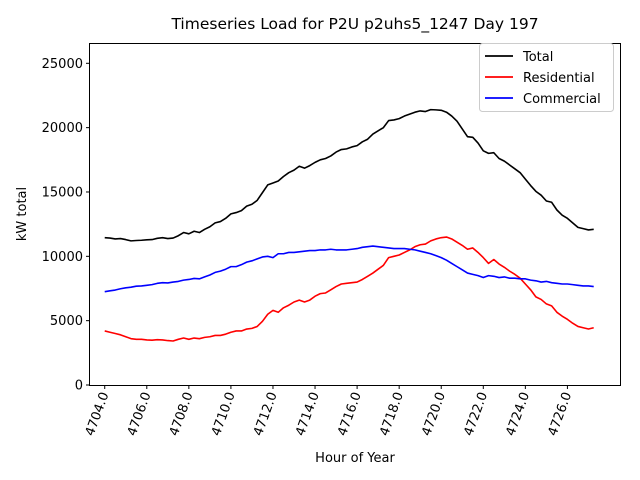 The width and height of the screenshot is (640, 480). Describe the element at coordinates (22, 214) in the screenshot. I see `y-axis-label: kW total` at that location.